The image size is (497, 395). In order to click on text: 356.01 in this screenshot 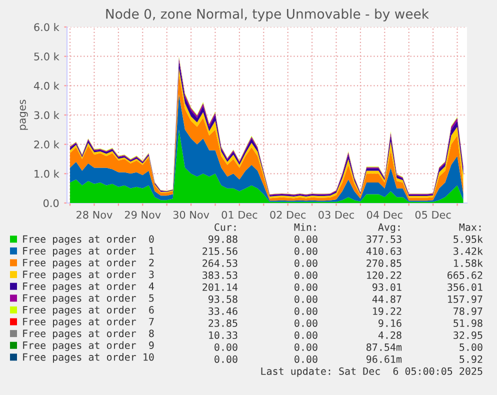, I will do `click(465, 287)`.